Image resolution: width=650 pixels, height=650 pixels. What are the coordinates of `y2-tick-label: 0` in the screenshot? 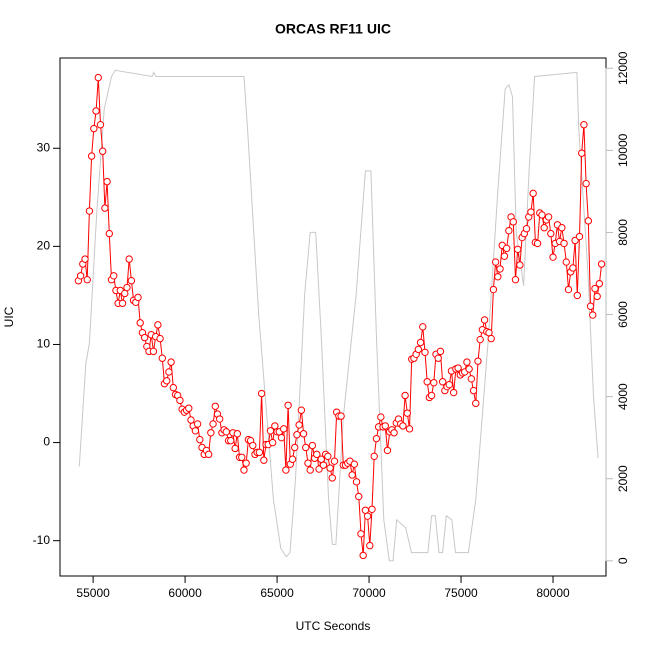 It's located at (623, 560).